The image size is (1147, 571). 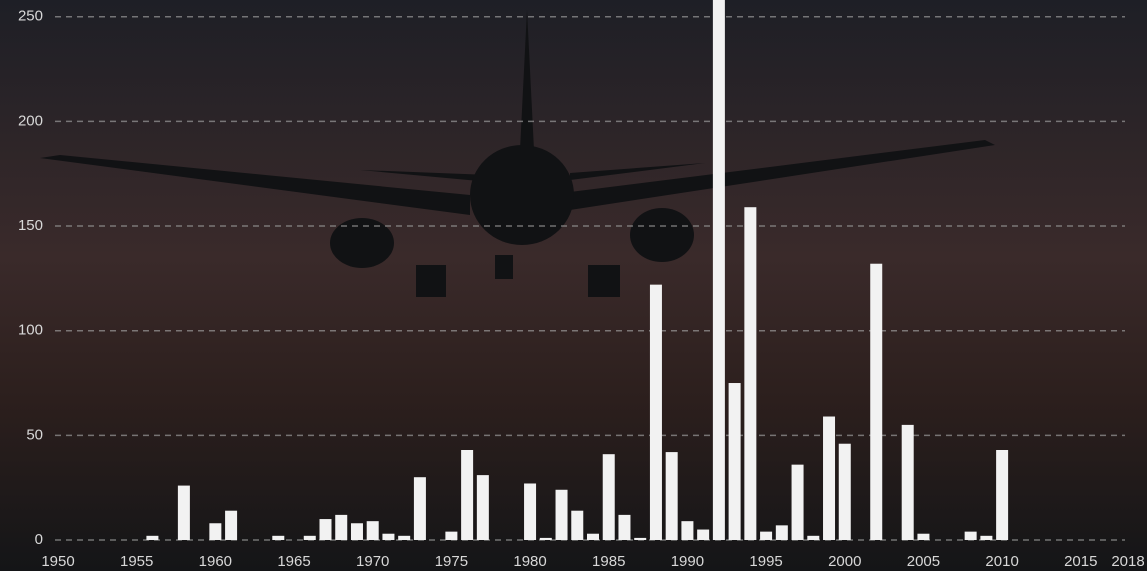 I want to click on x-tick-label: 1980, so click(x=529, y=561).